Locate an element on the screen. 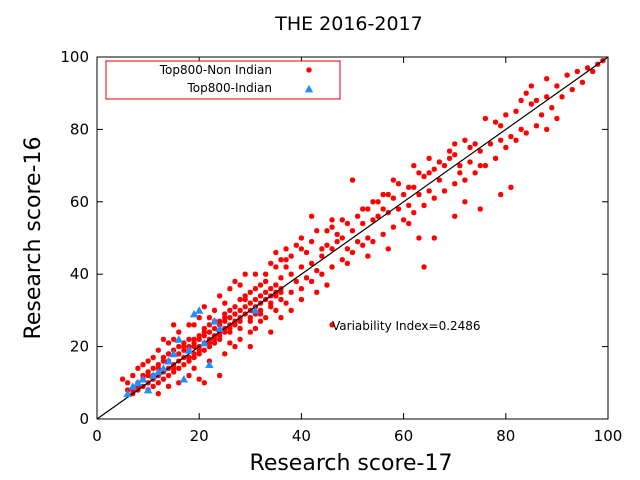 This screenshot has width=640, height=480. legend-box is located at coordinates (223, 80).